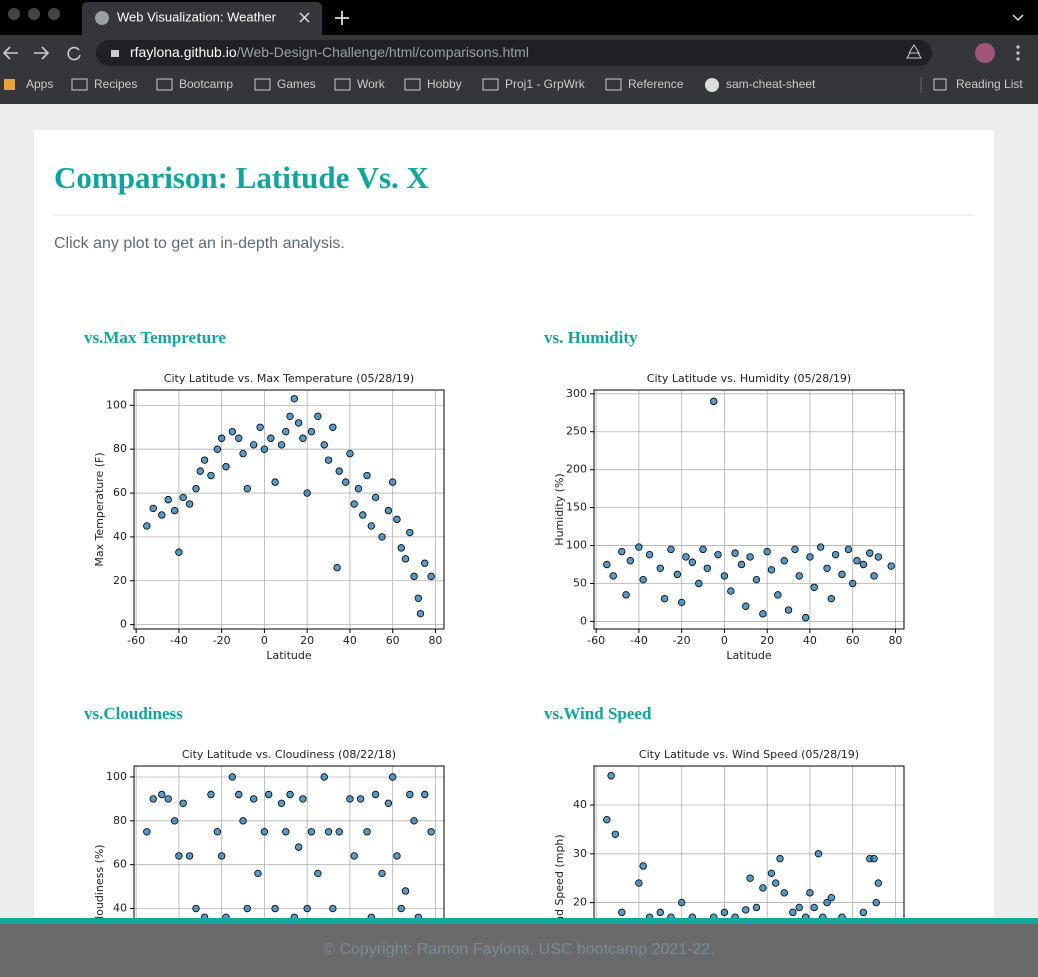 This screenshot has width=1038, height=977. Describe the element at coordinates (304, 17) in the screenshot. I see `tab-close` at that location.